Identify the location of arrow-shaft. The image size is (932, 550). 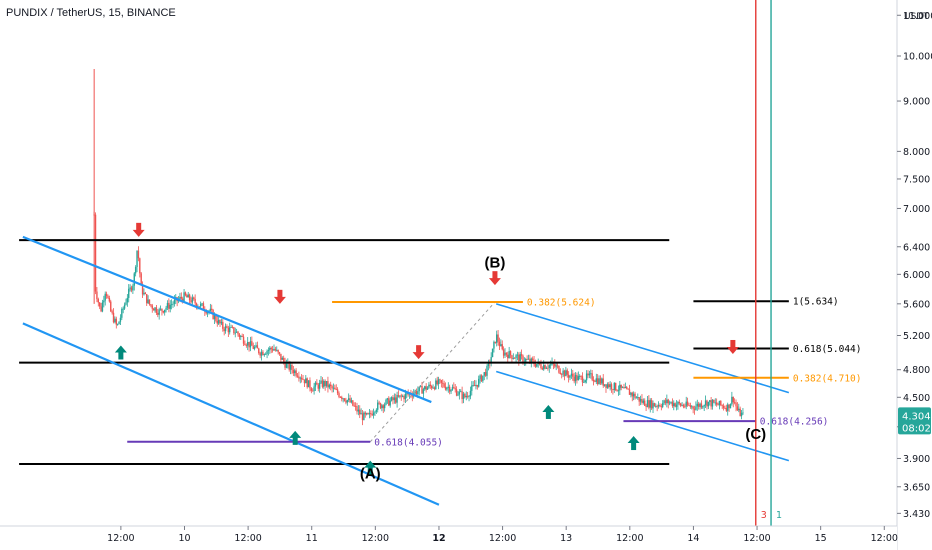
(419, 349).